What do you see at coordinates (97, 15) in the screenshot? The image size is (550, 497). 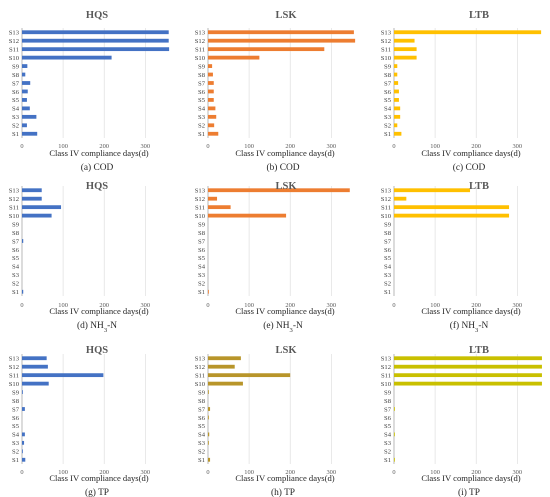 I see `chart-title: HQS` at bounding box center [97, 15].